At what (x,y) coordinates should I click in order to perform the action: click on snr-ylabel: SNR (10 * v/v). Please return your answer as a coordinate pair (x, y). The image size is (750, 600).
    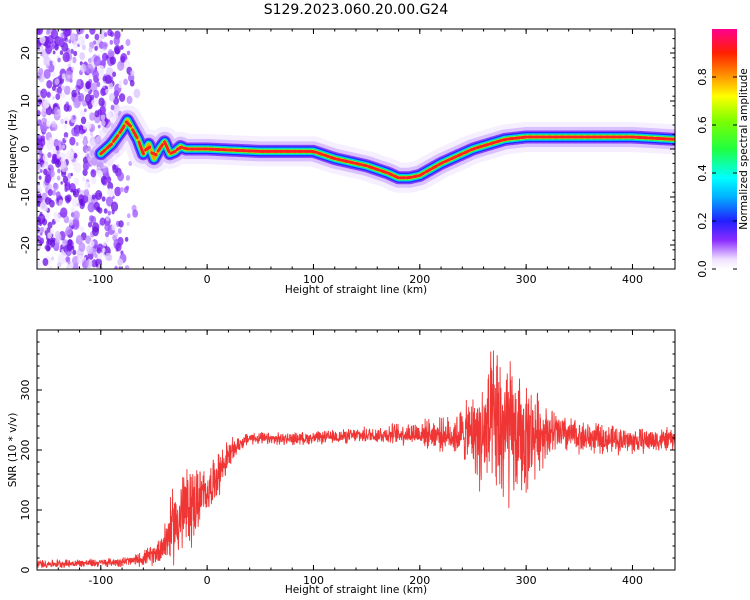
    Looking at the image, I should click on (13, 450).